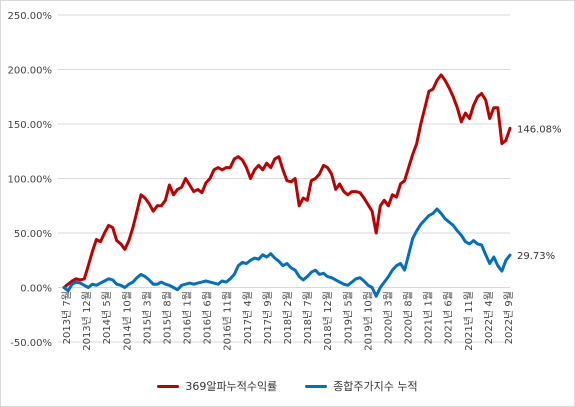  I want to click on x-tick-label: 2020년 8월, so click(409, 317).